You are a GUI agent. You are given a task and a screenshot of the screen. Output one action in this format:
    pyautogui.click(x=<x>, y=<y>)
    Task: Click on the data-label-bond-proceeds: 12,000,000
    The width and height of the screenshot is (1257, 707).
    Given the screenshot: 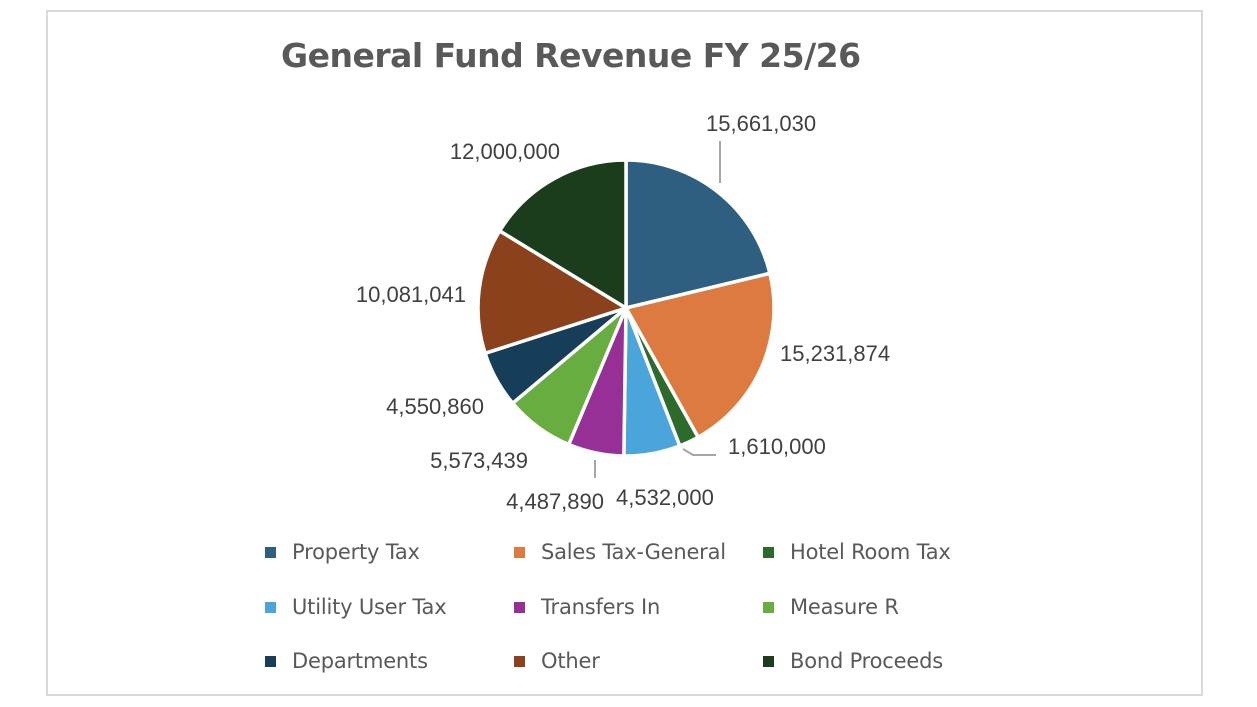 What is the action you would take?
    pyautogui.click(x=504, y=151)
    